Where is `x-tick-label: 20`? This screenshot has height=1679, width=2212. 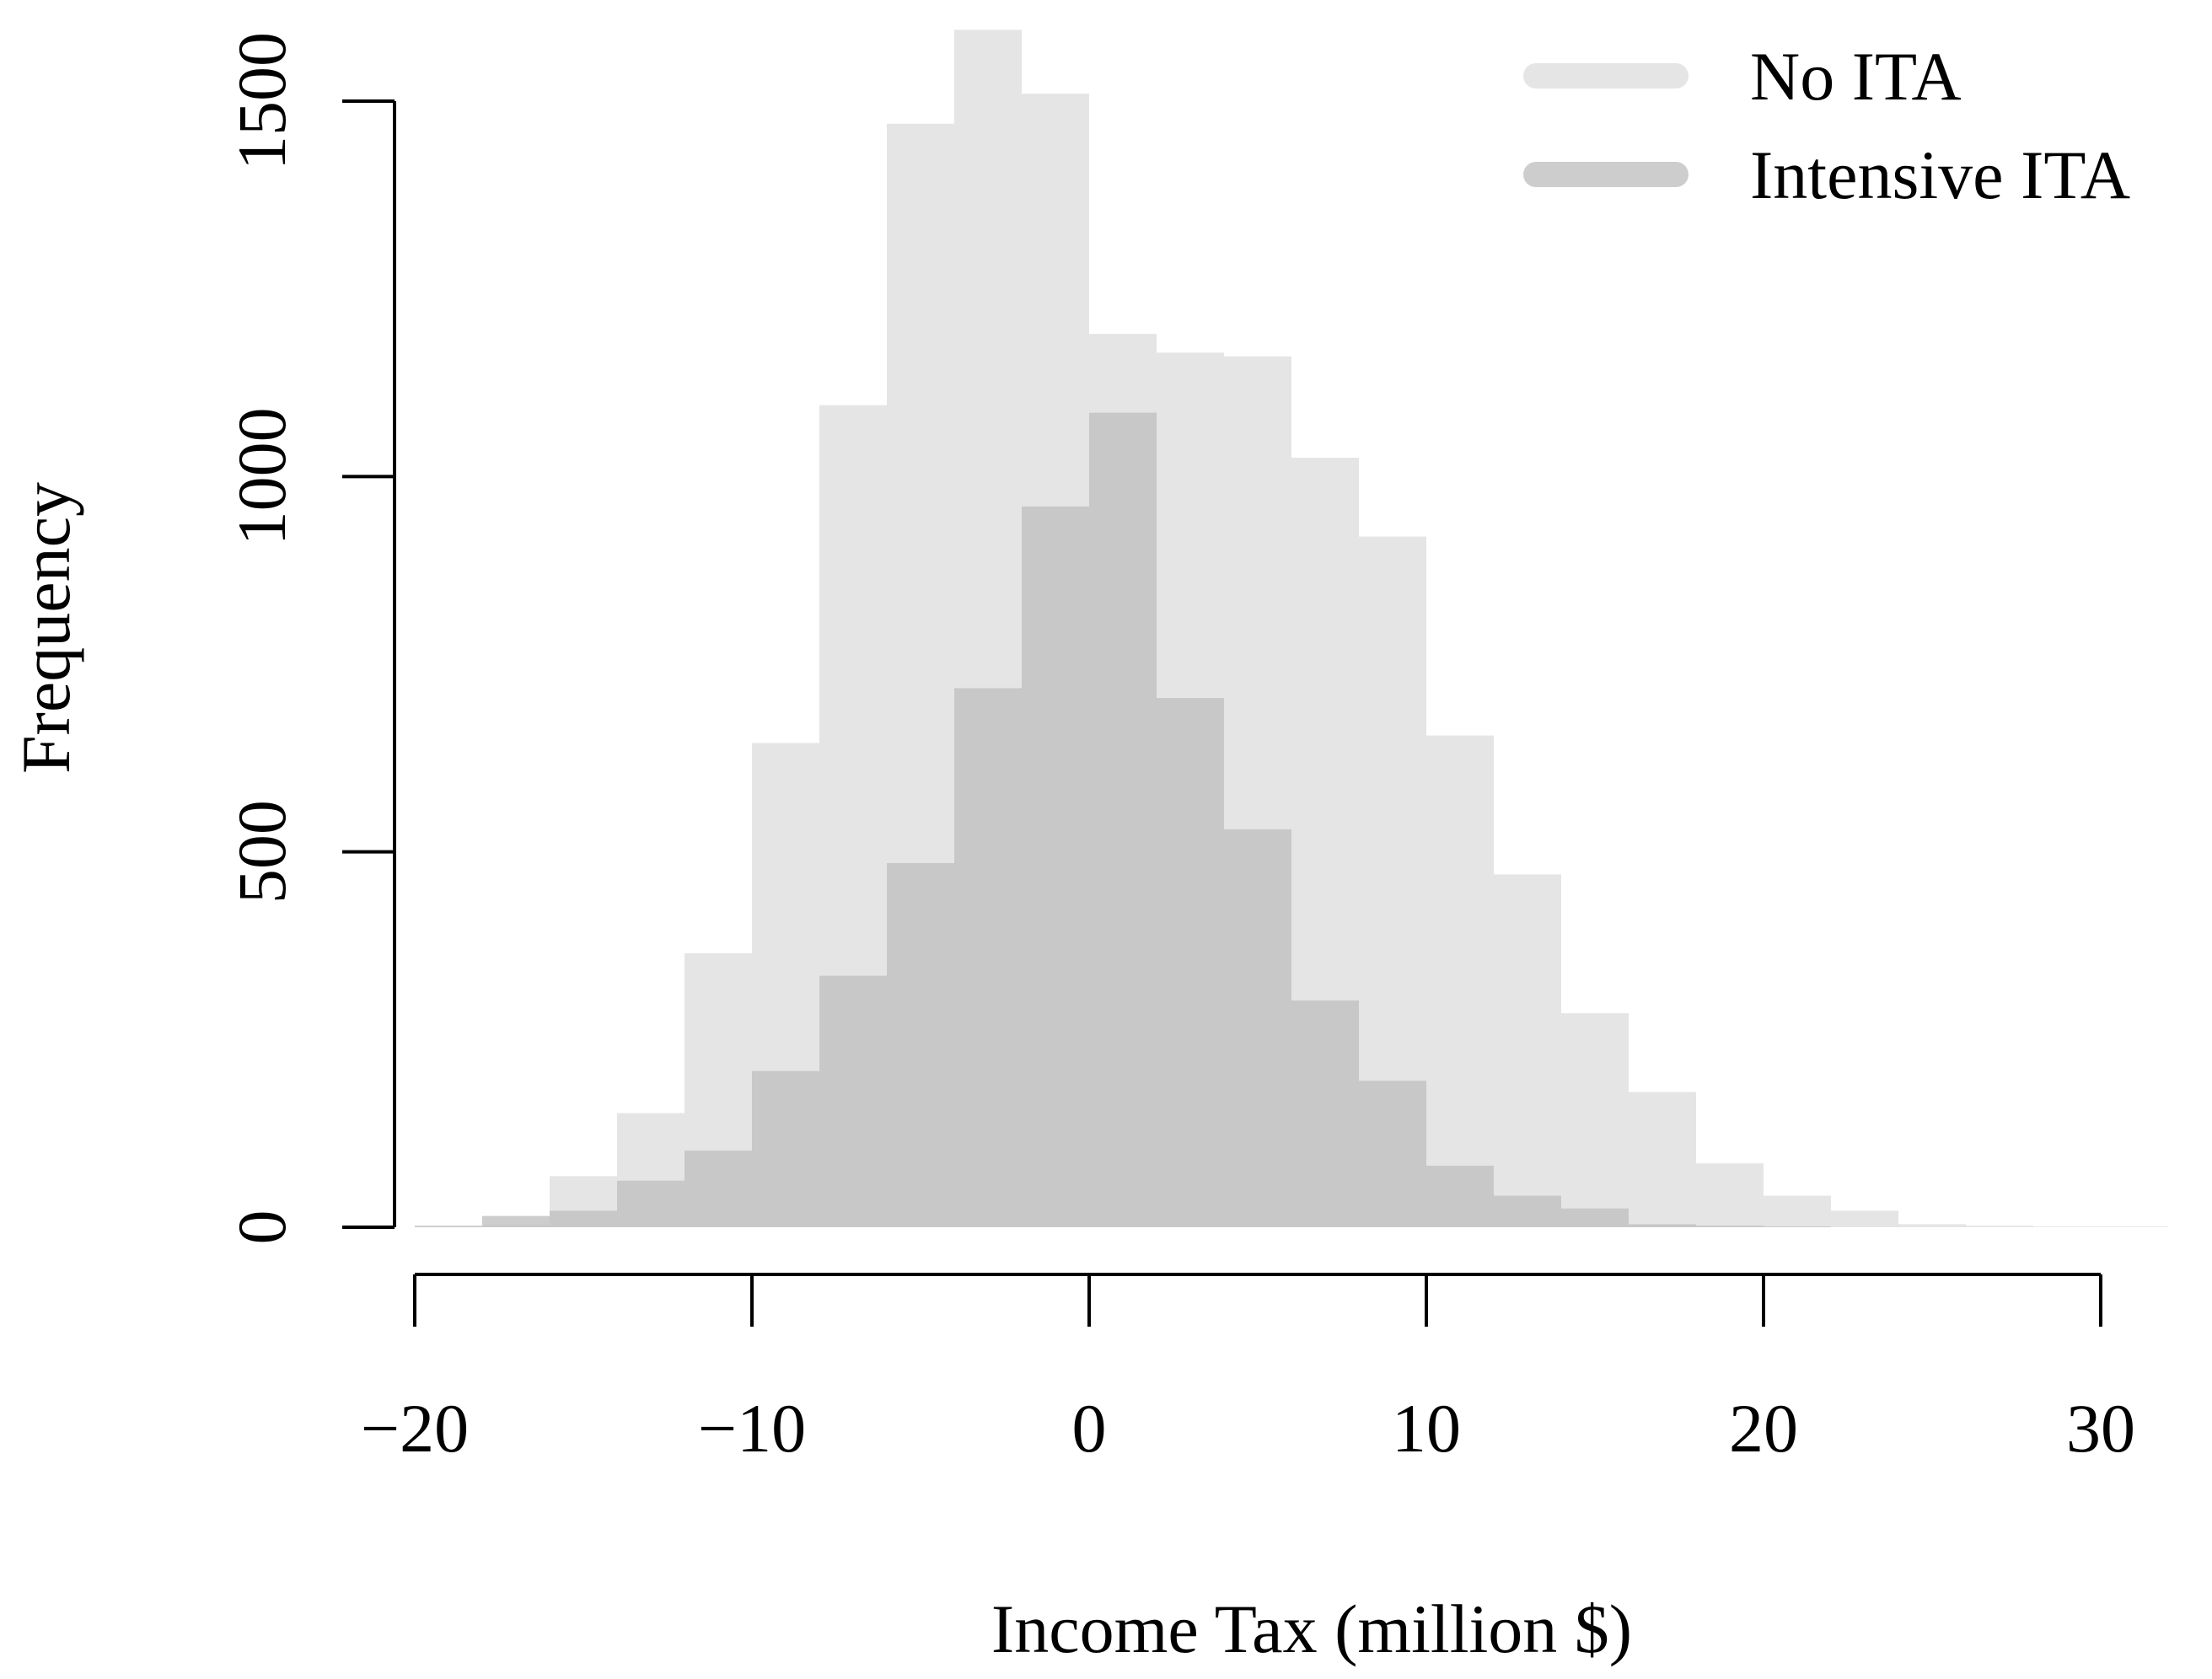
x-tick-label: 20 is located at coordinates (1763, 1428).